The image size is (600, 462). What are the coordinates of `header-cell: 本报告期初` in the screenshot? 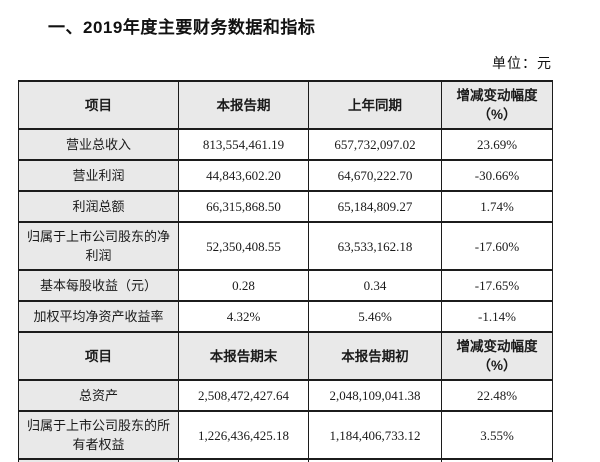 It's located at (375, 356).